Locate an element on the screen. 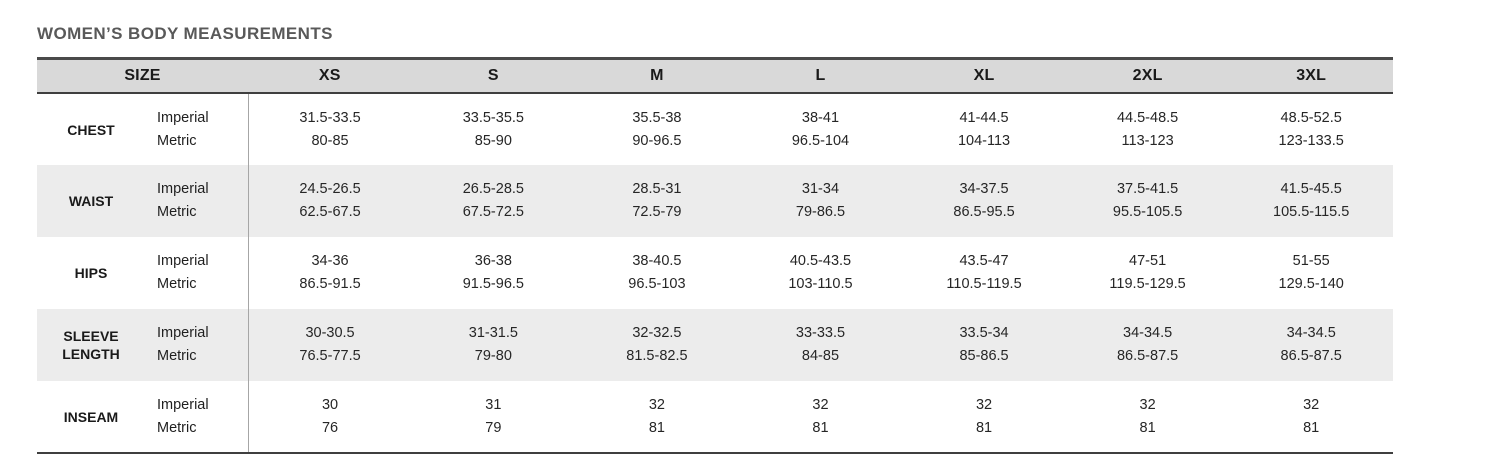 This screenshot has height=472, width=1489. imperial-value: 31 is located at coordinates (493, 404).